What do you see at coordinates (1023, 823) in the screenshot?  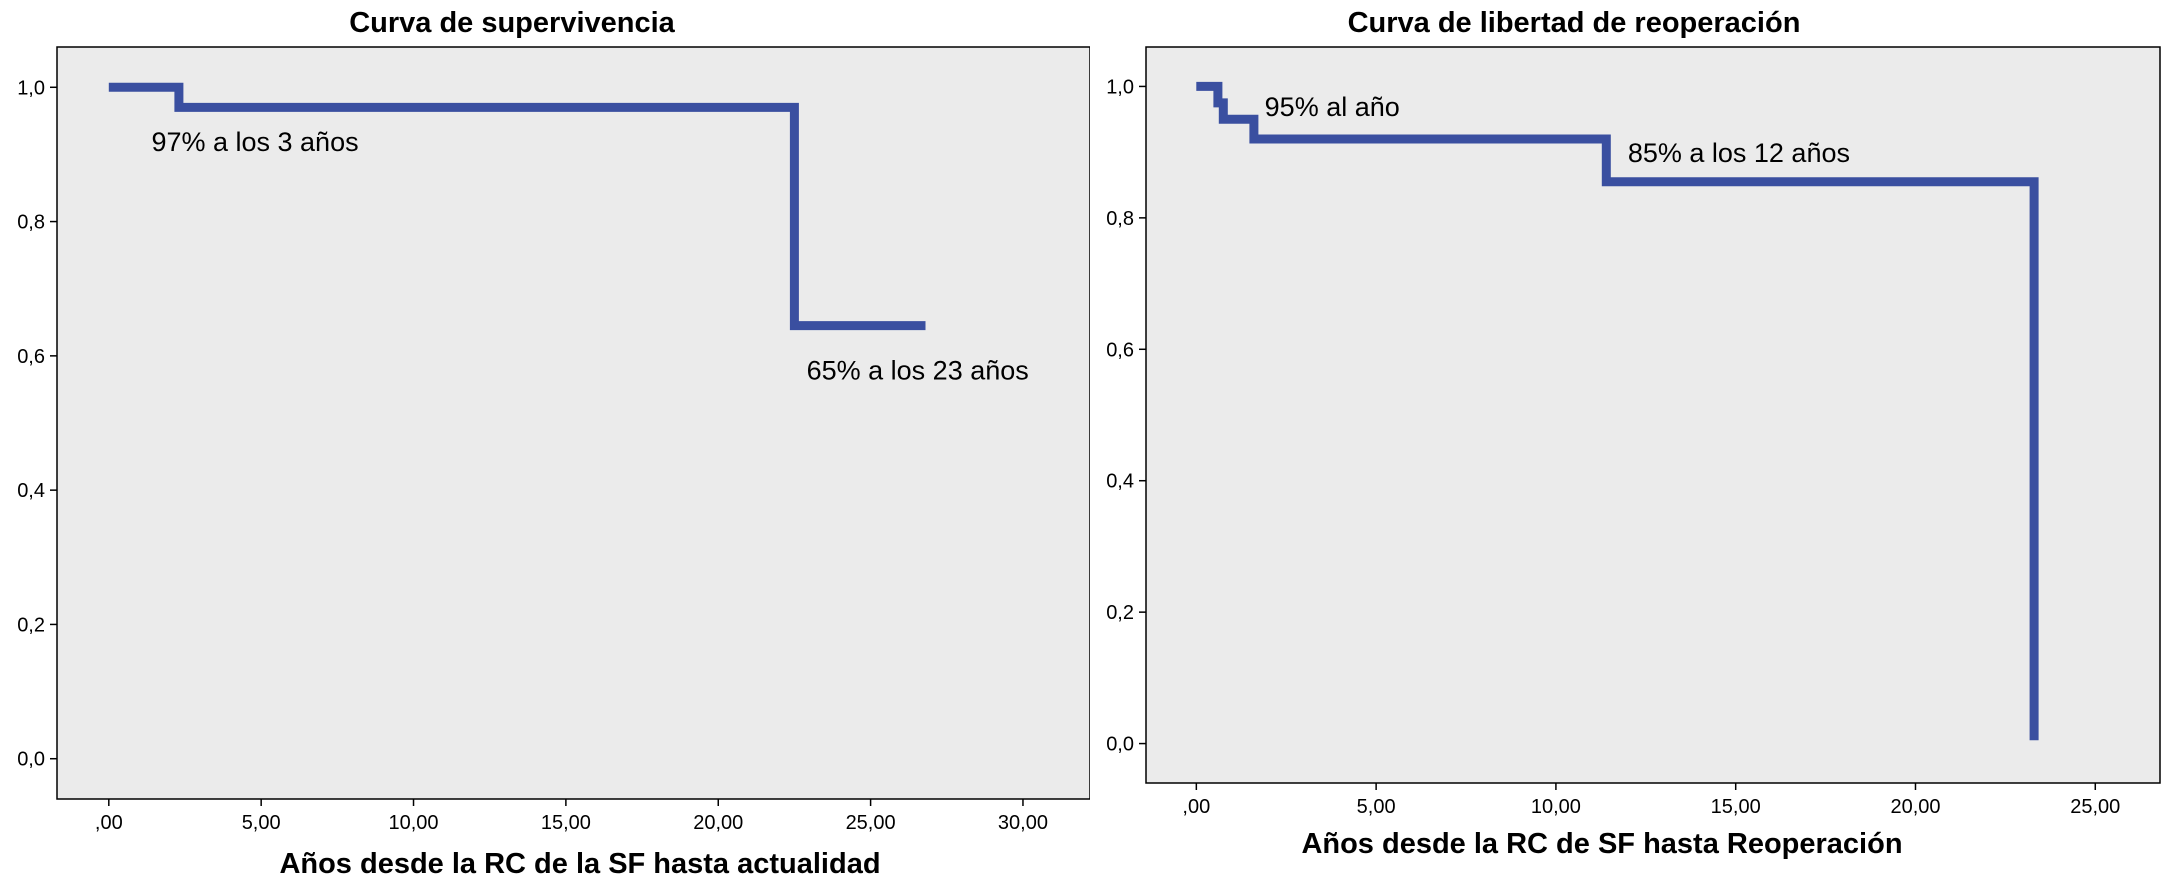 I see `x-tick-label: 30,00` at bounding box center [1023, 823].